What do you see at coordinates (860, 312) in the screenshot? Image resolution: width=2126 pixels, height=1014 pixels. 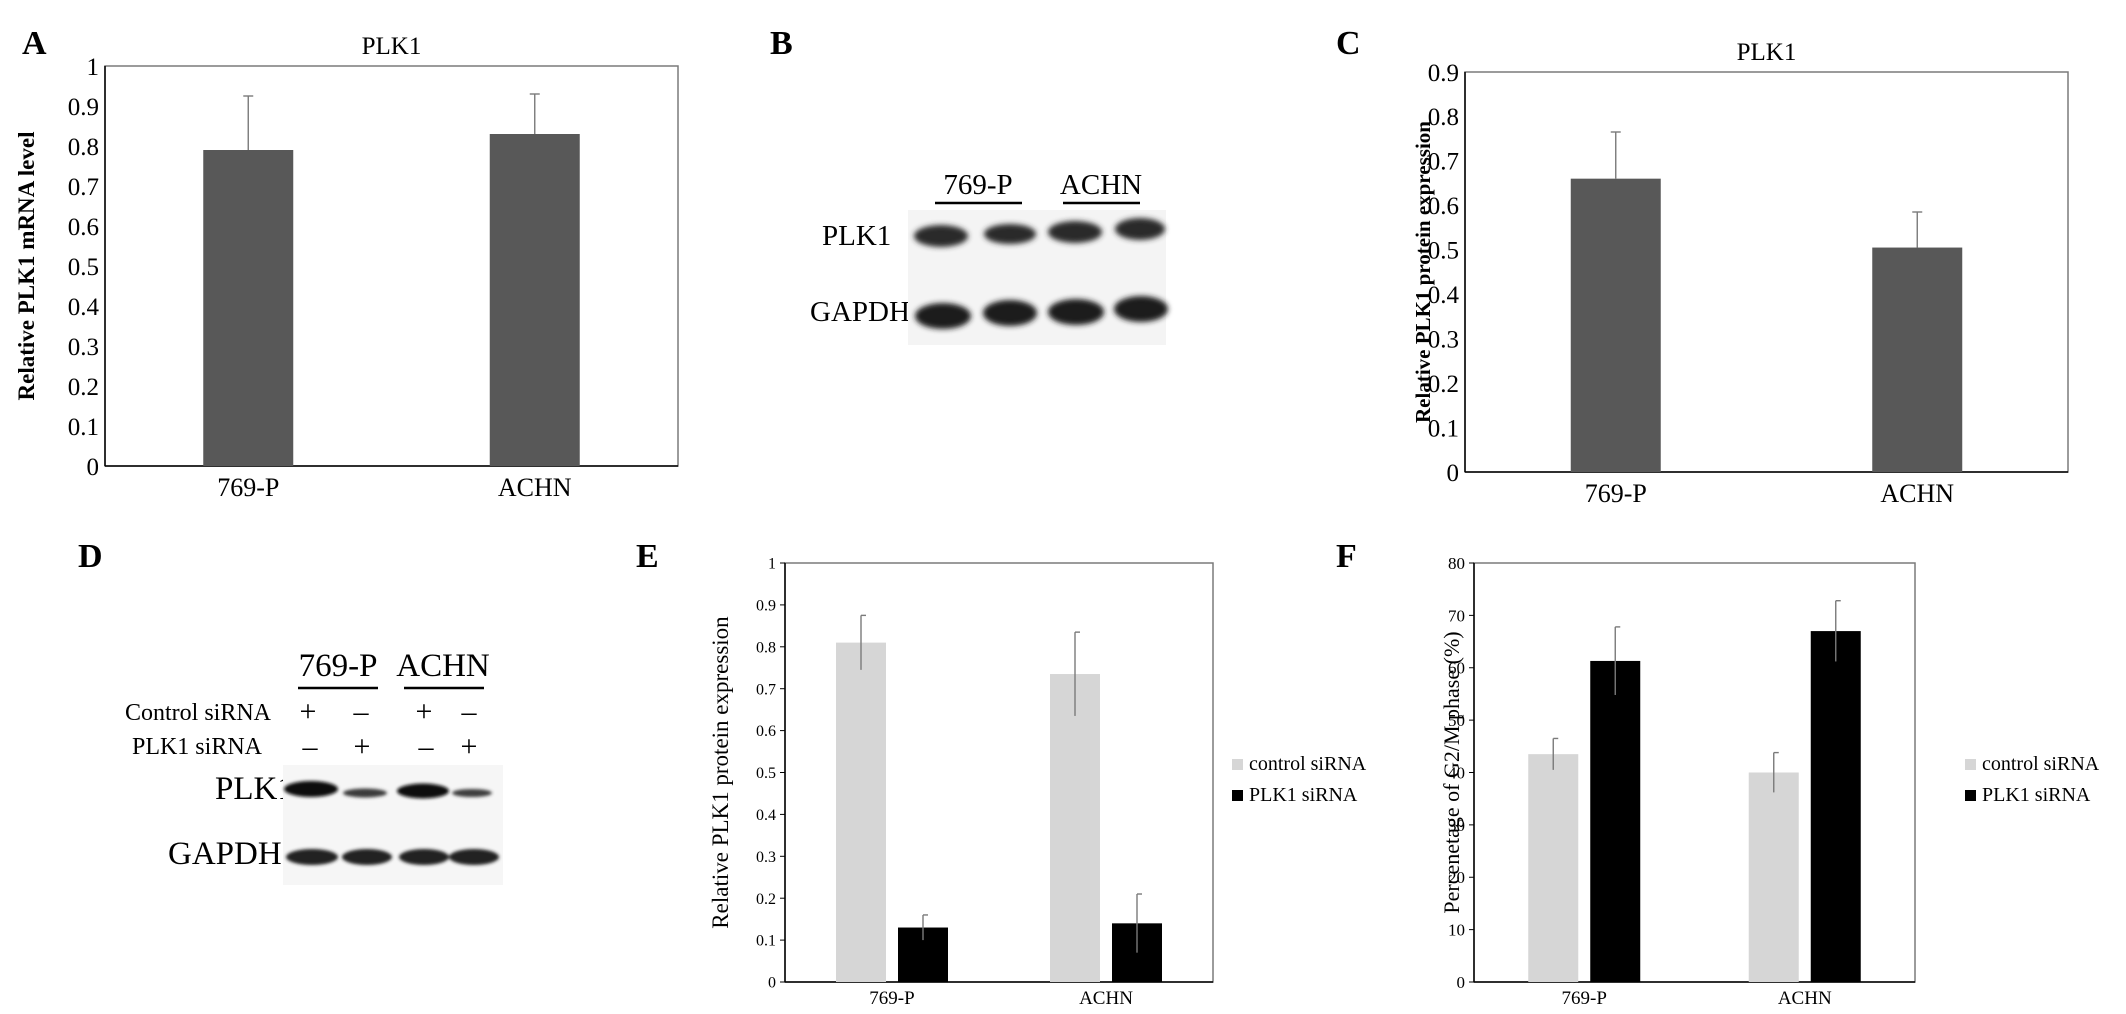 I see `blot-b-row-label-gapdh: GAPDH` at bounding box center [860, 312].